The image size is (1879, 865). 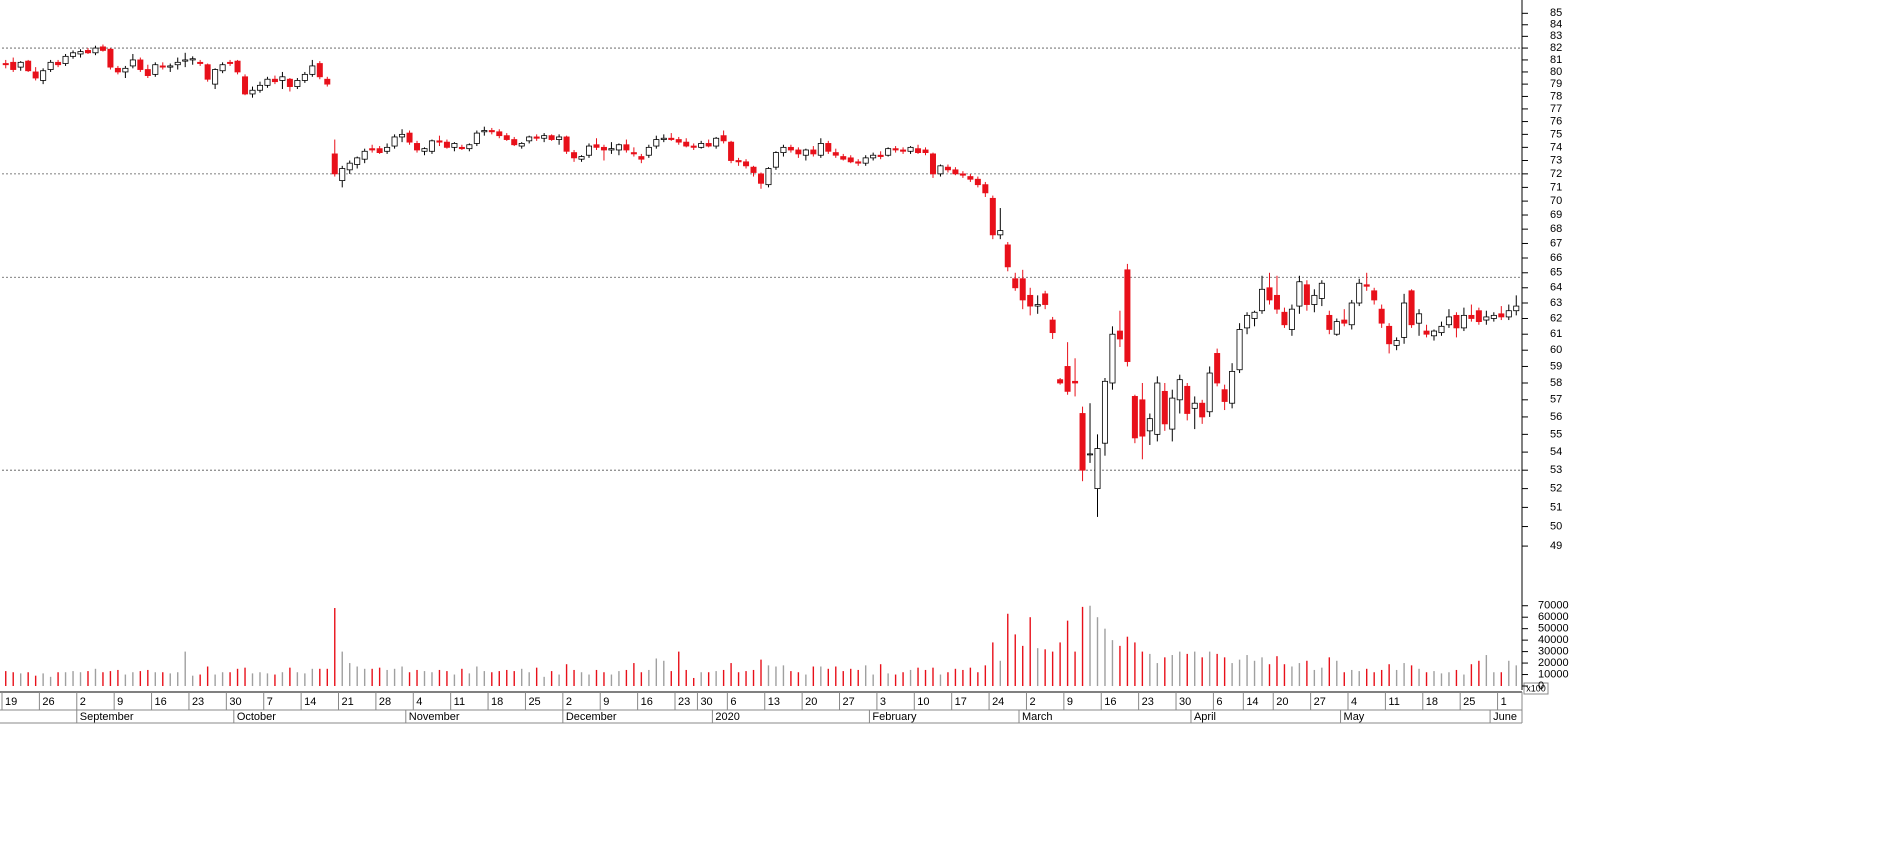 I want to click on y-tick-label: 78, so click(x=1556, y=96).